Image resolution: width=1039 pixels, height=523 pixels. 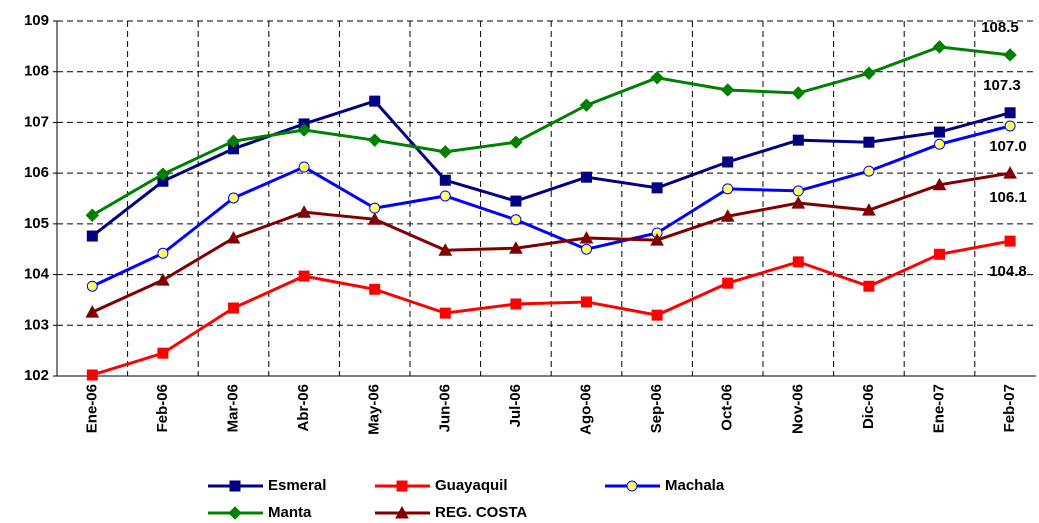 I want to click on x-tick-label: May-06, so click(x=374, y=409).